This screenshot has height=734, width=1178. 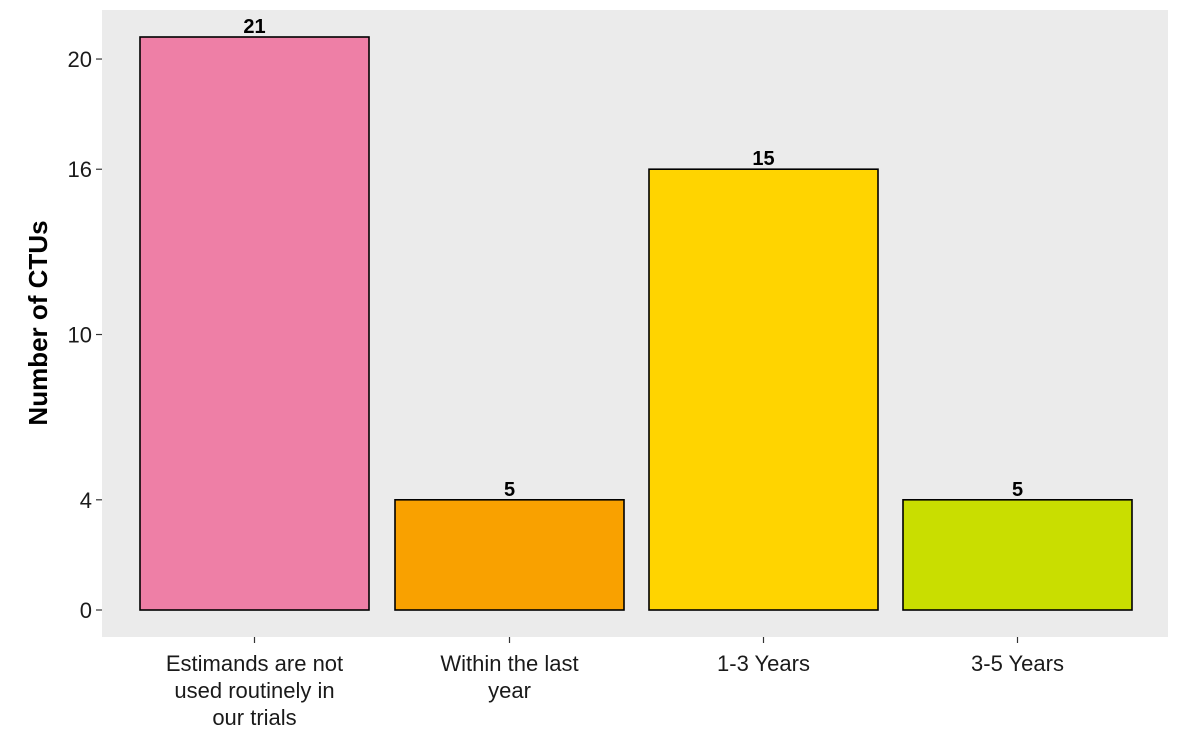 What do you see at coordinates (509, 663) in the screenshot?
I see `x-tick-label-1-line-0: Within the last` at bounding box center [509, 663].